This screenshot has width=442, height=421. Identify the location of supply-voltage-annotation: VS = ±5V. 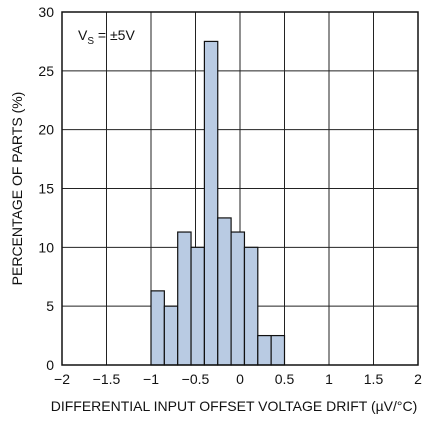
(106, 37).